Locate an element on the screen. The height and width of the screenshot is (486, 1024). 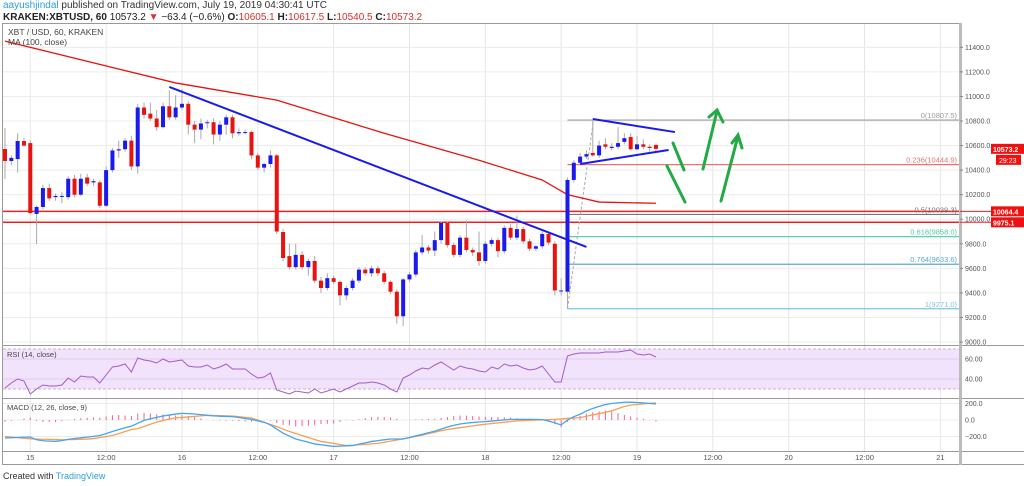
chart-title: XBT / USD, 60, KRAKEN is located at coordinates (55, 32).